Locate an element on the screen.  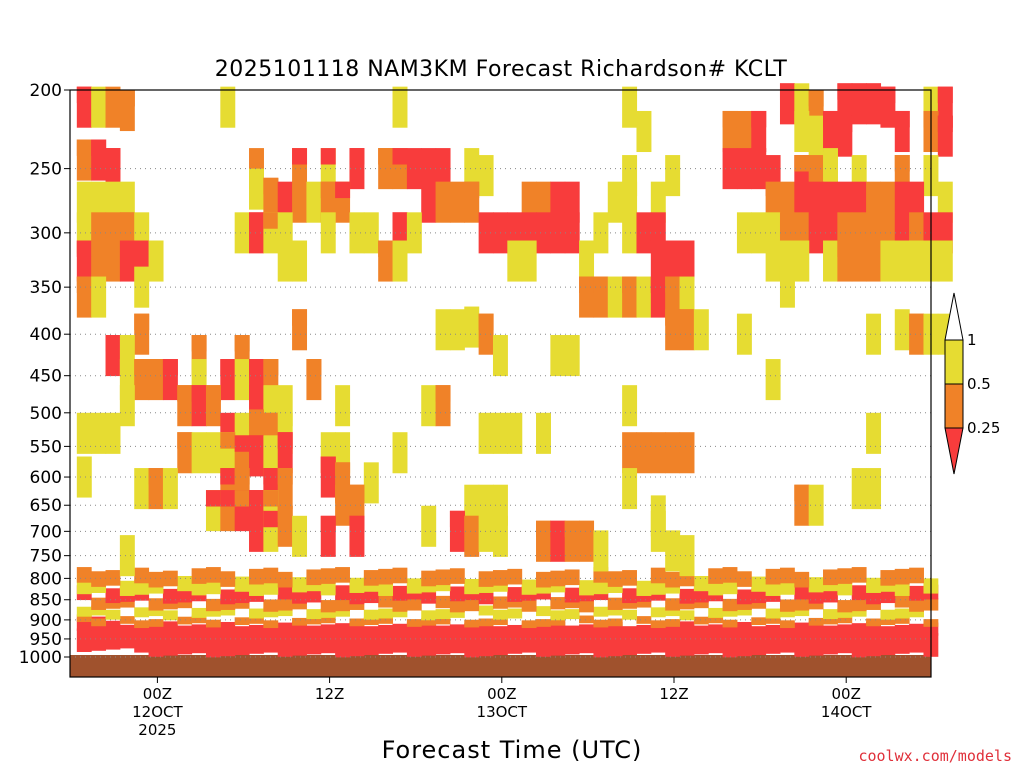
y-tick-label: 550 is located at coordinates (46, 447).